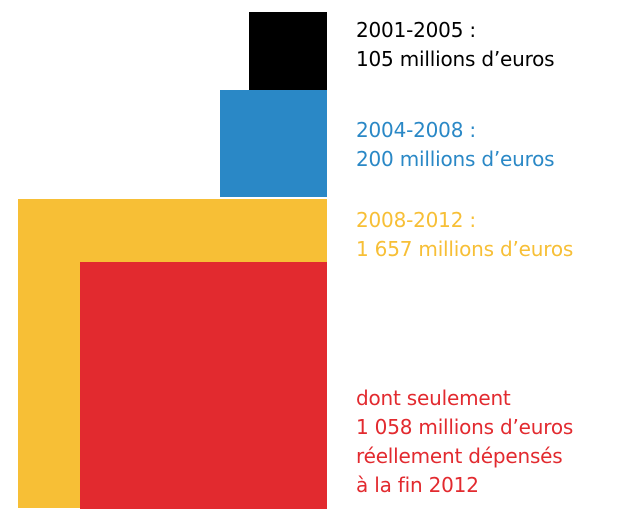 The height and width of the screenshot is (513, 640). Describe the element at coordinates (465, 427) in the screenshot. I see `label-spent-line-2: 1 058 millions d’euros` at that location.